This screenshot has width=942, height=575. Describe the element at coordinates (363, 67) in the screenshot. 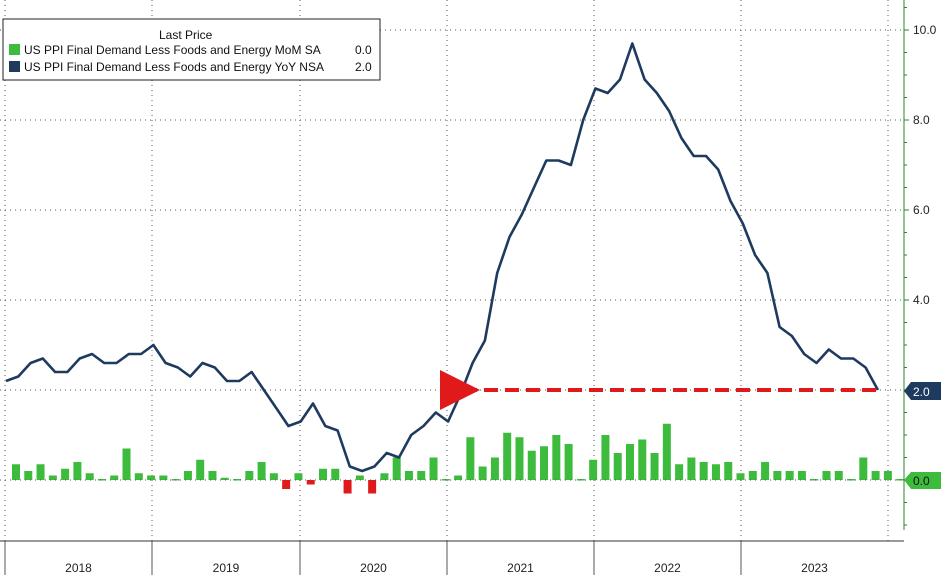

I see `legend-value-yoy: 2.0` at that location.